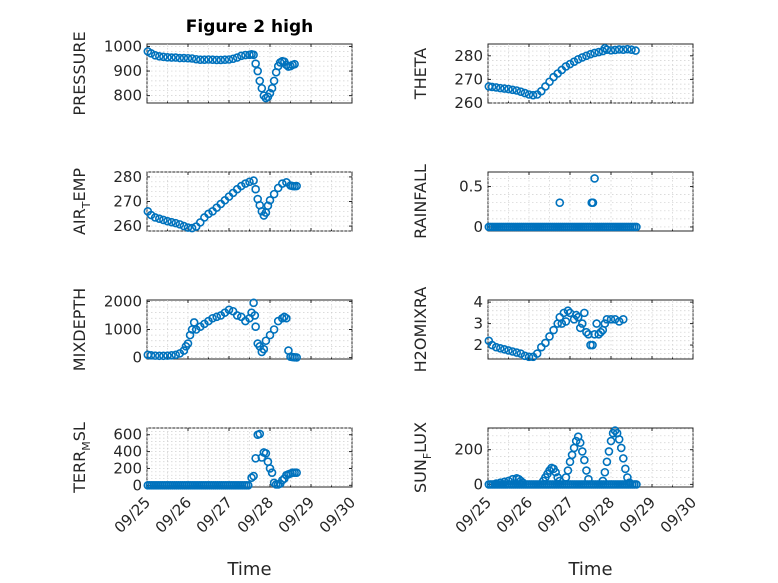  What do you see at coordinates (211, 329) in the screenshot?
I see `subplot-5: 0 1000 2000 MIXDEPTH` at bounding box center [211, 329].